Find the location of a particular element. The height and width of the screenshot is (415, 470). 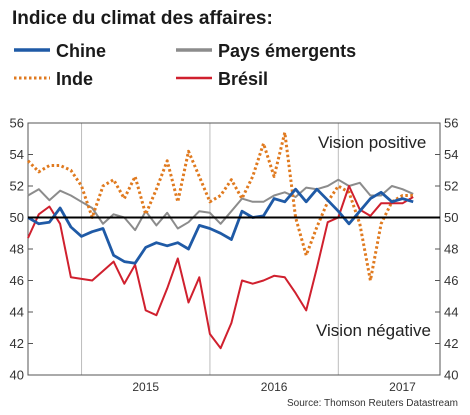

y-tick-label-right-48: 48 is located at coordinates (451, 249).